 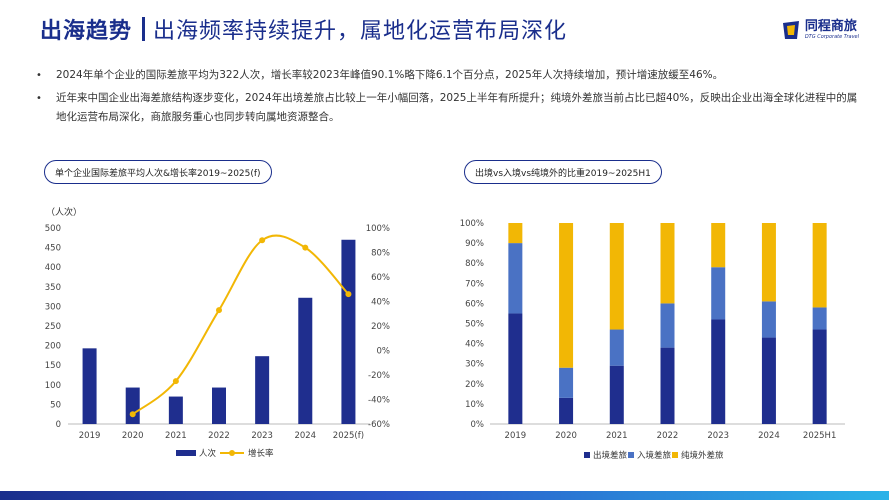 I want to click on y-tick-label: 10%, so click(x=474, y=405).